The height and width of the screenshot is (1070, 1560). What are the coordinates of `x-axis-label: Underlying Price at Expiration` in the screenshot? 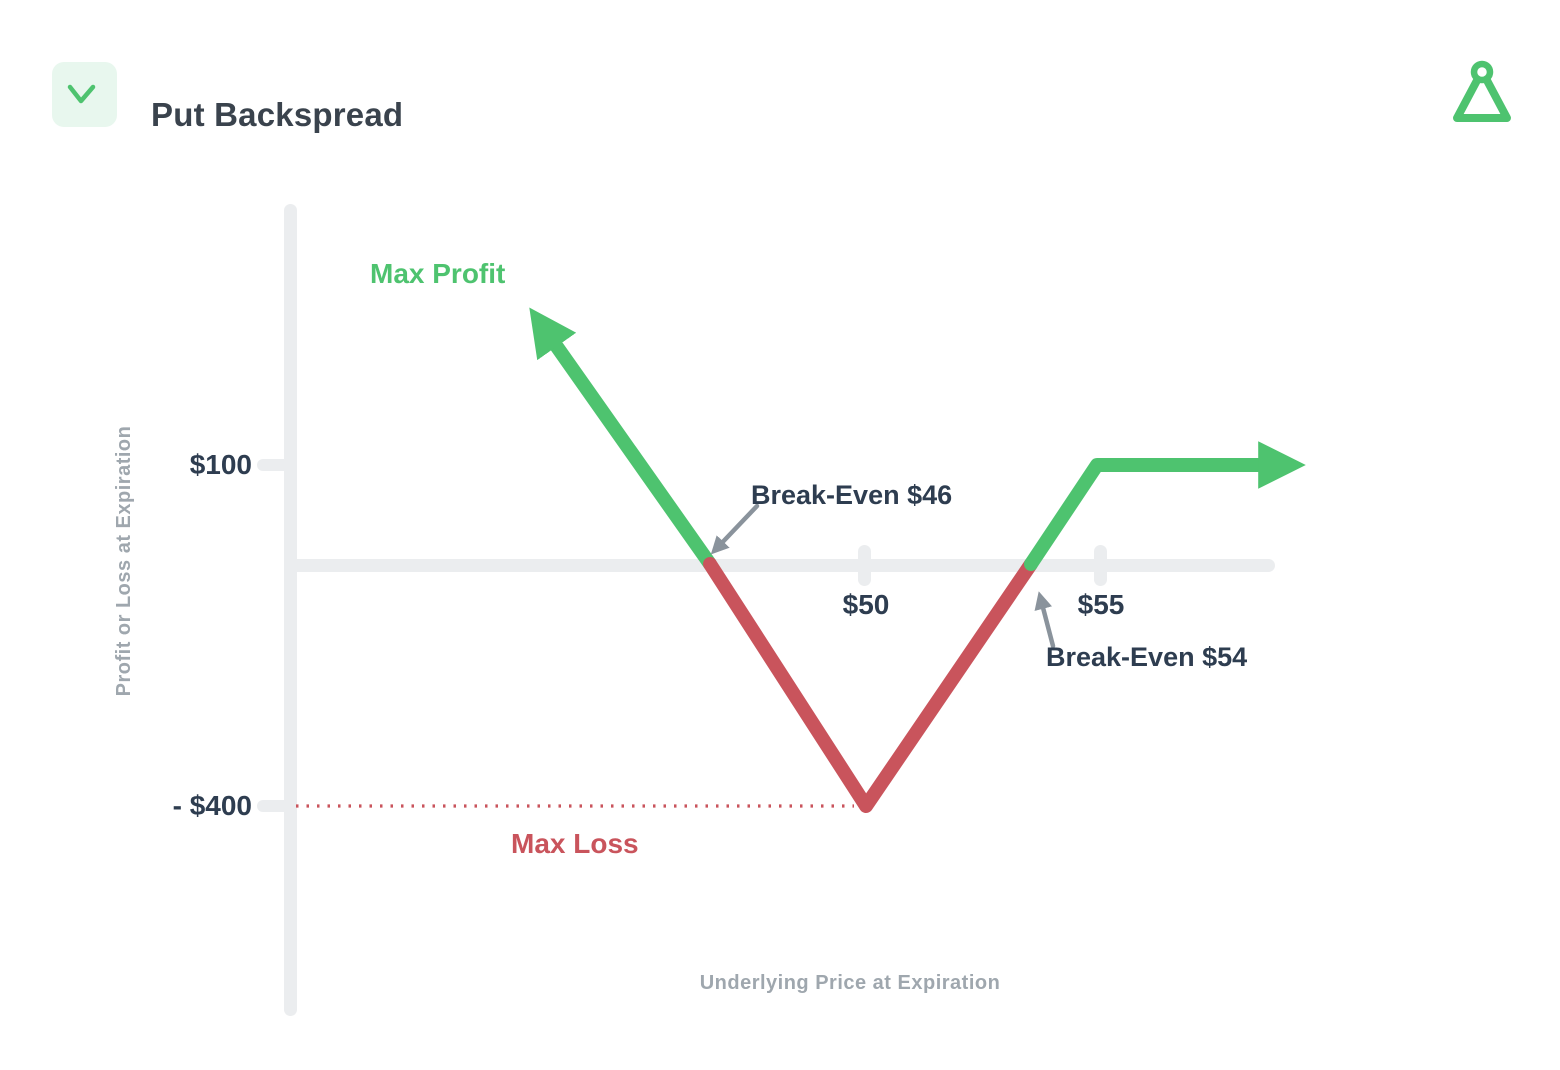 It's located at (850, 983).